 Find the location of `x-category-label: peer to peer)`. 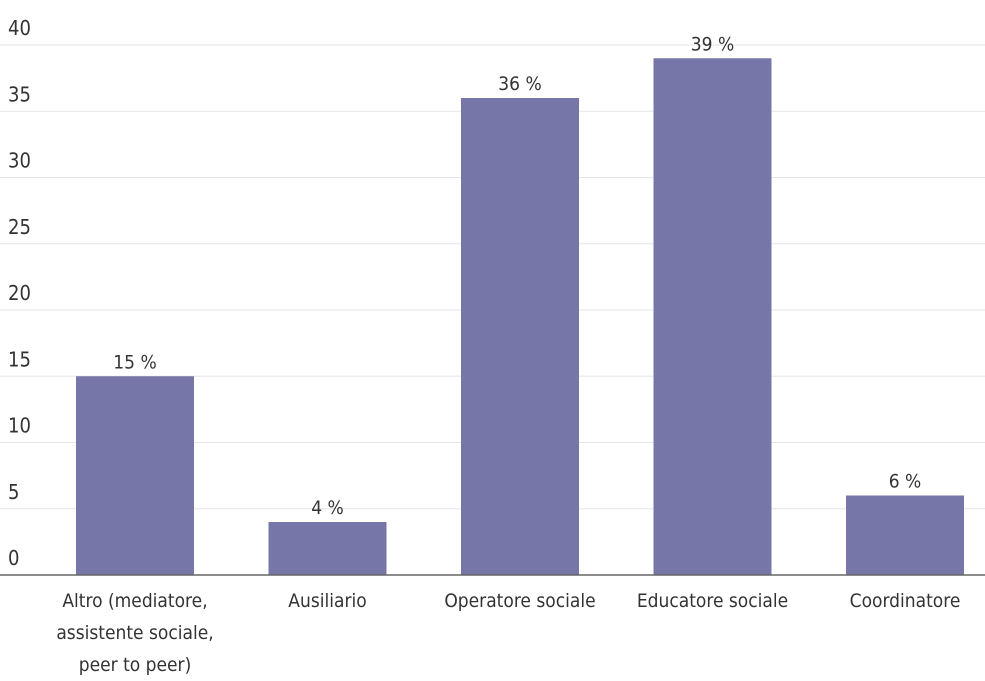

x-category-label: peer to peer) is located at coordinates (135, 665).